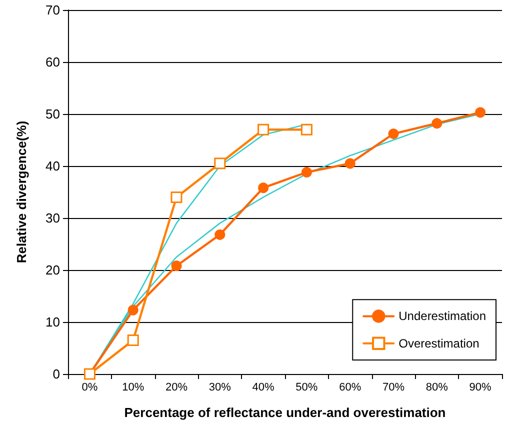 The image size is (516, 430). What do you see at coordinates (53, 10) in the screenshot?
I see `y-tick-label: 70` at bounding box center [53, 10].